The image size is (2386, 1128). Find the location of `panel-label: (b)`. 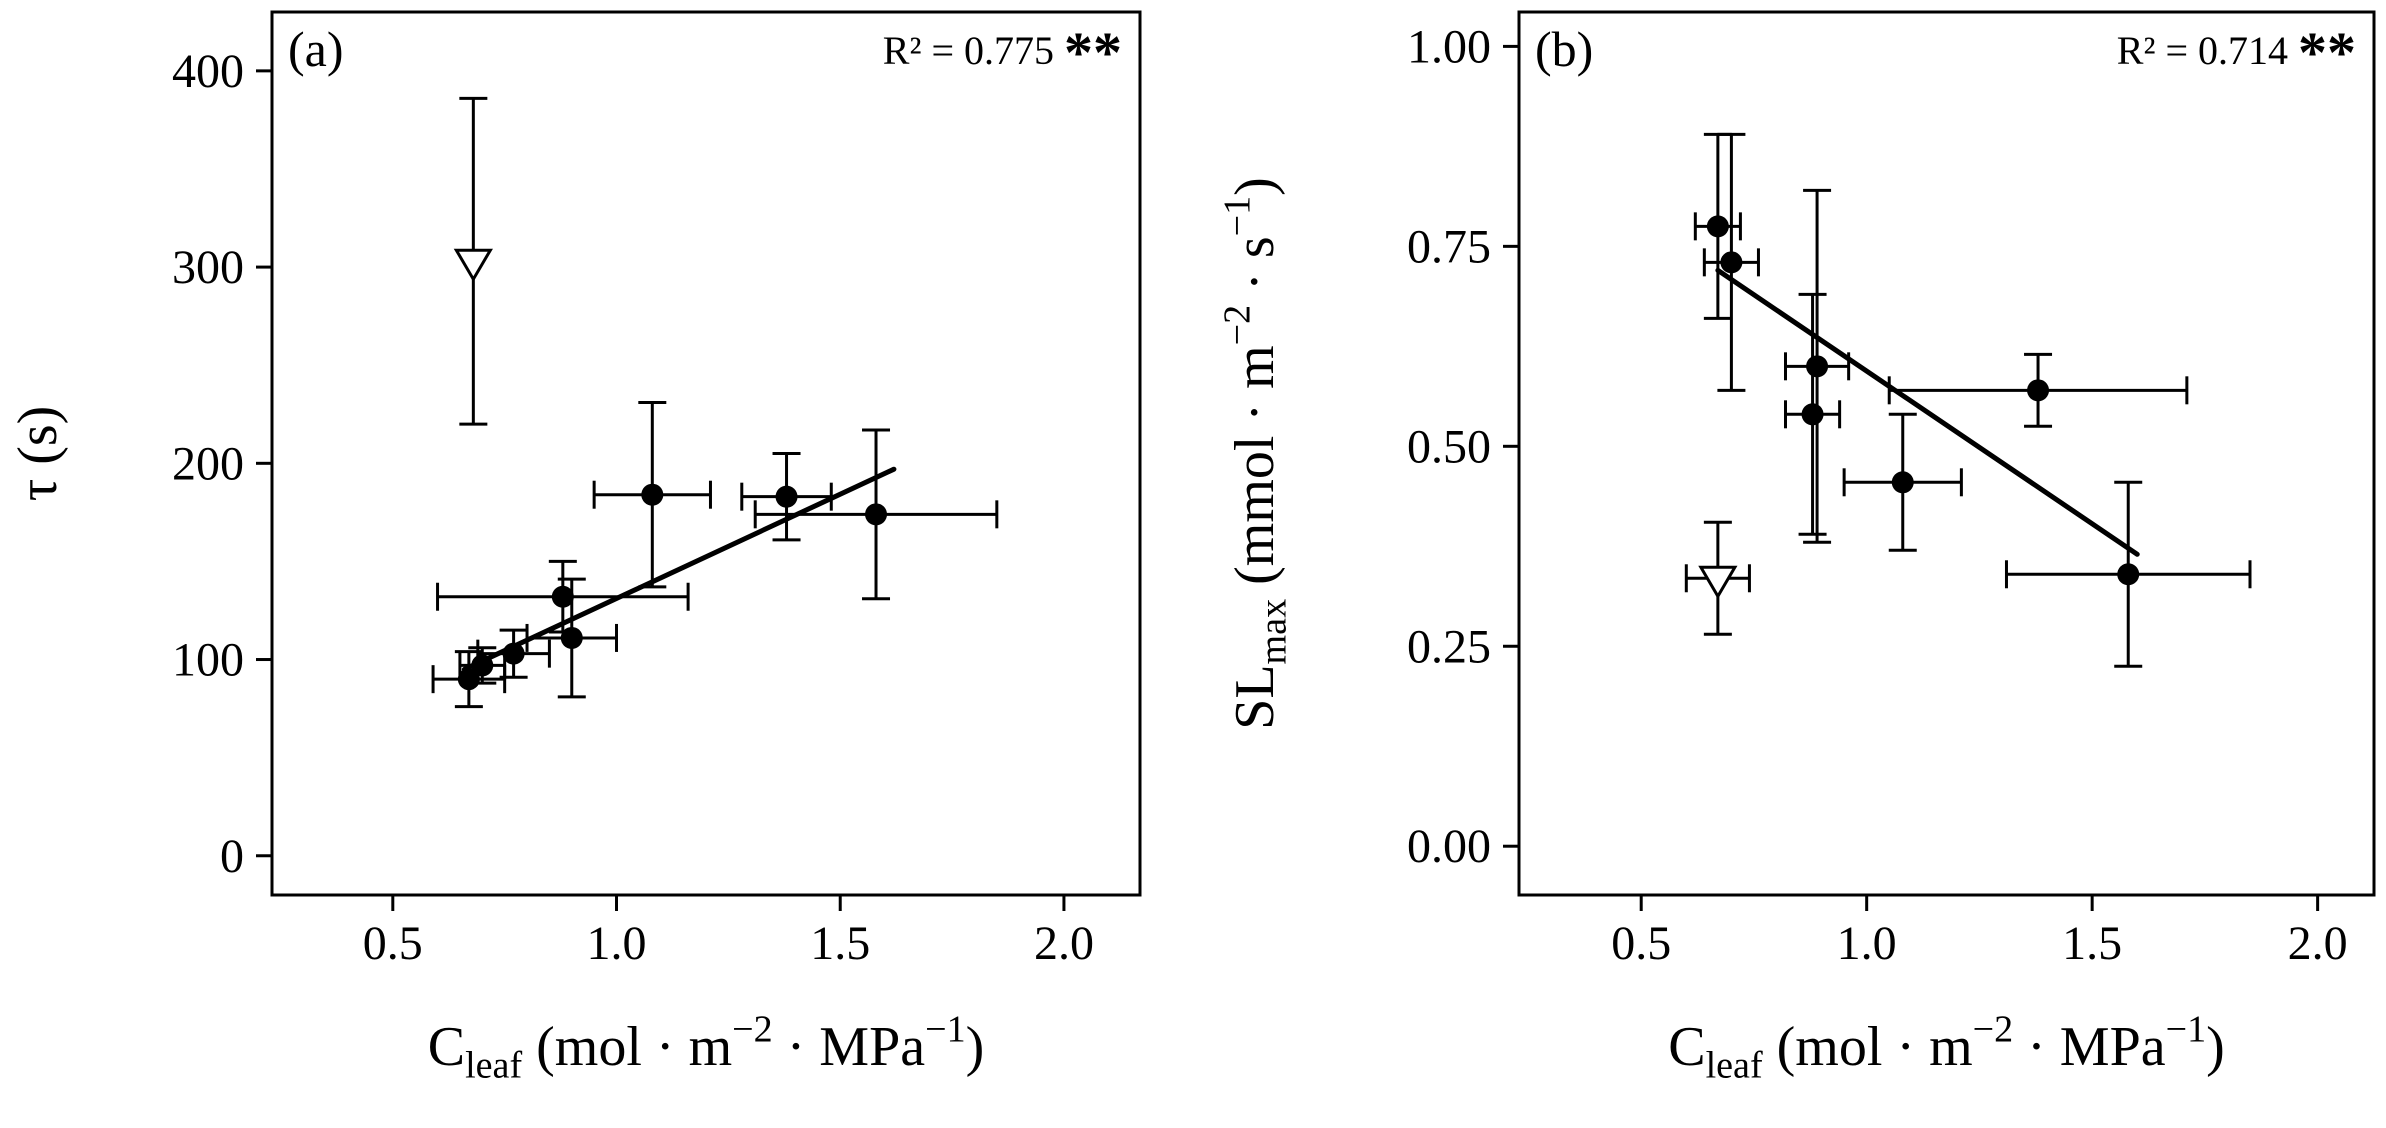

panel-label: (b) is located at coordinates (1564, 49).